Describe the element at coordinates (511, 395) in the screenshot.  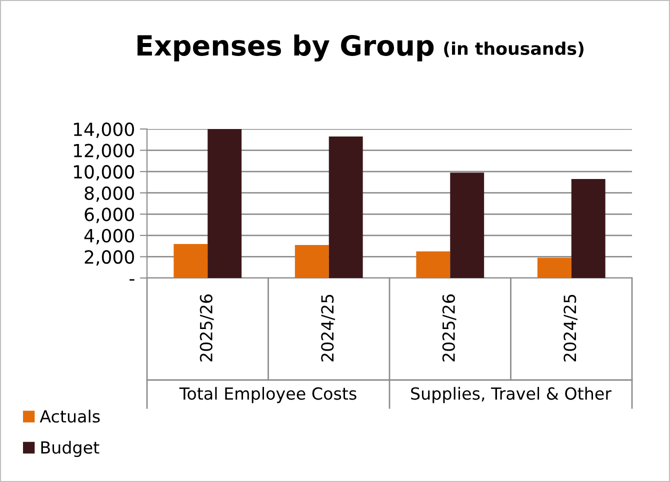
I see `text: Supplies, Travel & Other` at that location.